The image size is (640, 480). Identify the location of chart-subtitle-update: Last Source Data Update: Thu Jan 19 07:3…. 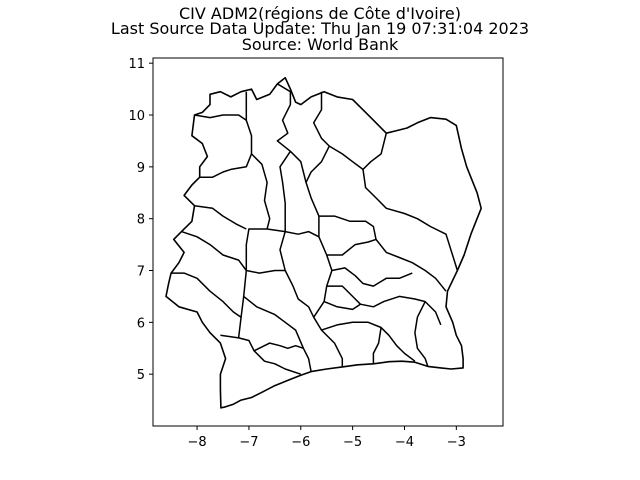
(320, 28).